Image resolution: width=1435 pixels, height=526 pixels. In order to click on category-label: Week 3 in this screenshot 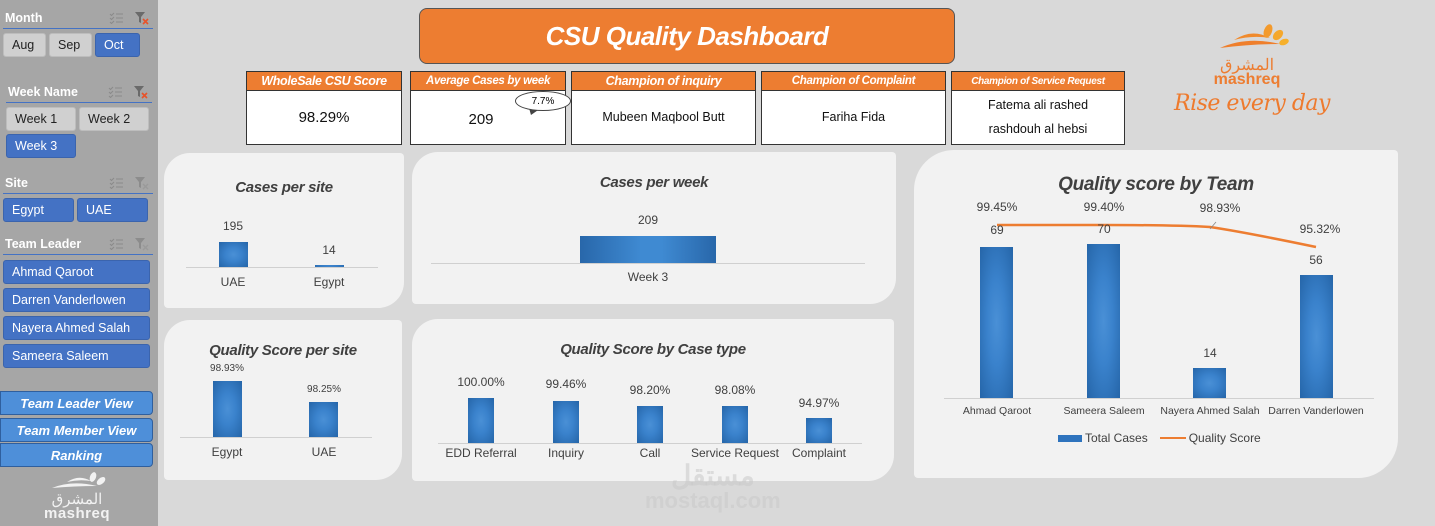, I will do `click(648, 277)`.